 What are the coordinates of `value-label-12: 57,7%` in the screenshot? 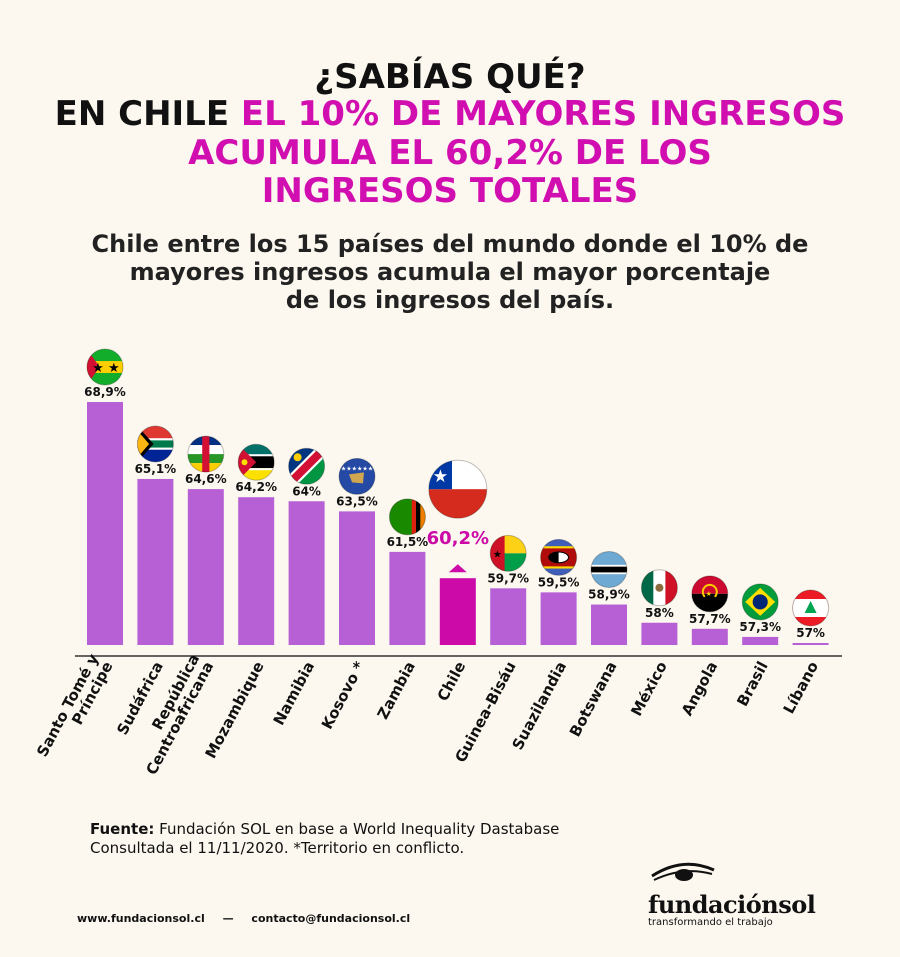 It's located at (710, 619).